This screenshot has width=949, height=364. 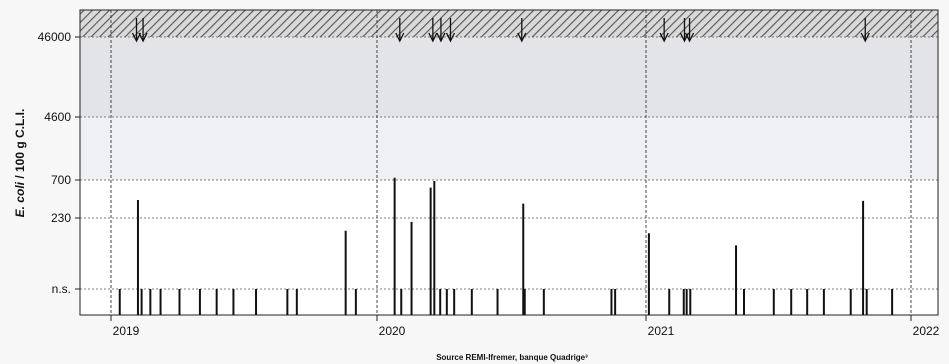 I want to click on y-tick-label: 46000, so click(x=55, y=37).